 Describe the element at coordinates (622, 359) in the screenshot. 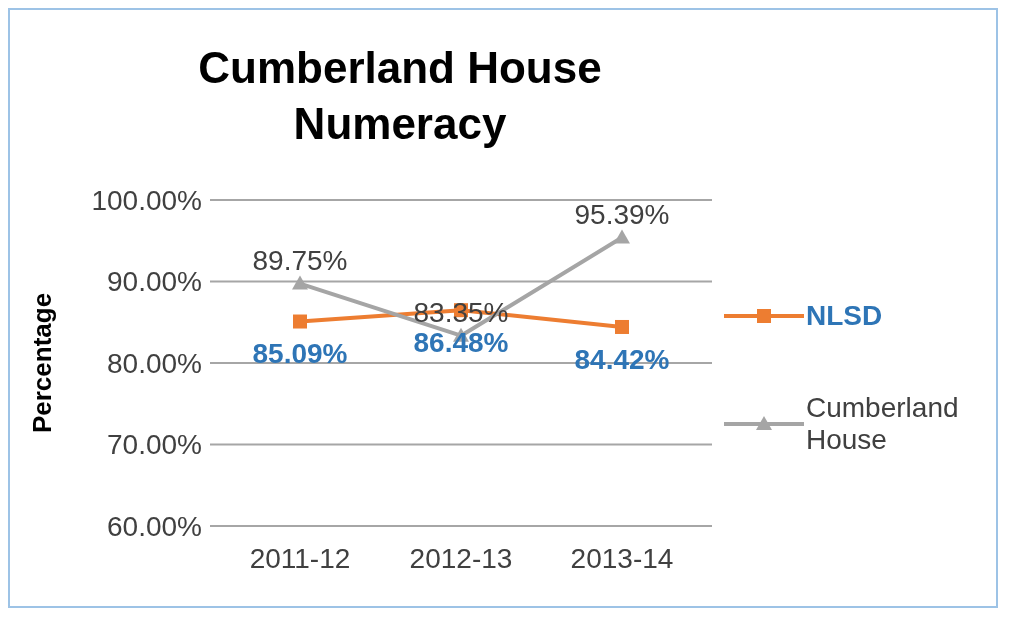

I see `data-label: 84.42%` at that location.